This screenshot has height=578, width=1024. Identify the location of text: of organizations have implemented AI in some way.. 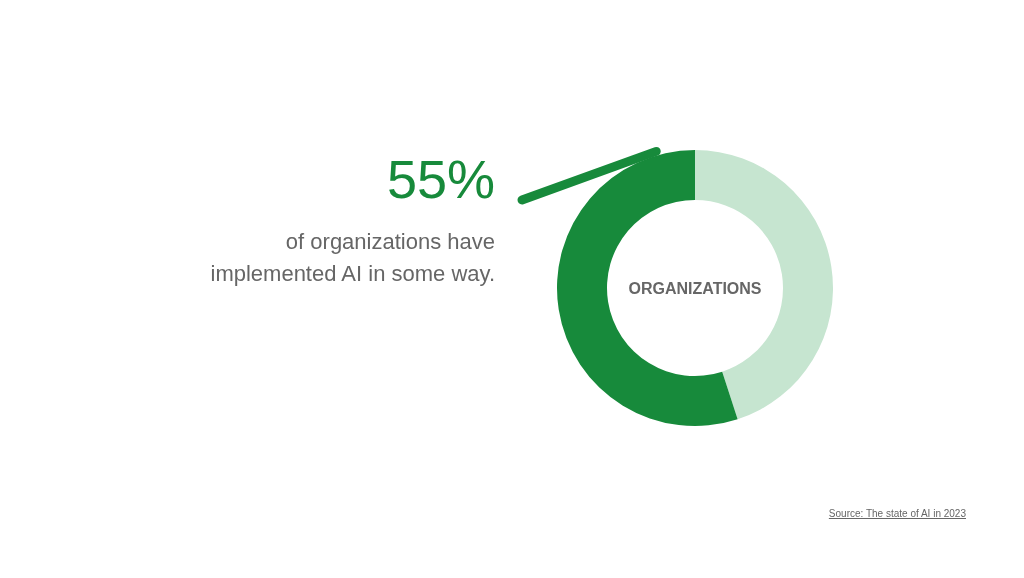
(352, 257).